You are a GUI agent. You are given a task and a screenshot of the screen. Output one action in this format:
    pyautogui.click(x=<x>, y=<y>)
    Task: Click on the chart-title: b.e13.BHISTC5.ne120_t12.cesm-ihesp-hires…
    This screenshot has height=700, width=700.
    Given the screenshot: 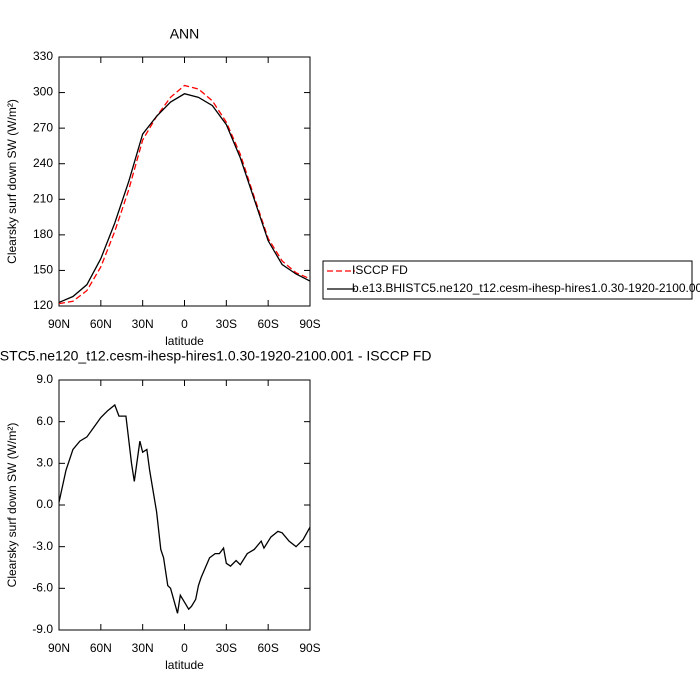 What is the action you would take?
    pyautogui.click(x=215, y=356)
    